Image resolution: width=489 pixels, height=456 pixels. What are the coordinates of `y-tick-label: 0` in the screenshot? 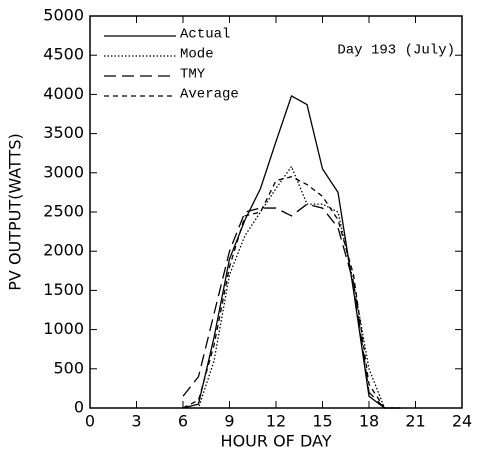 It's located at (79, 407).